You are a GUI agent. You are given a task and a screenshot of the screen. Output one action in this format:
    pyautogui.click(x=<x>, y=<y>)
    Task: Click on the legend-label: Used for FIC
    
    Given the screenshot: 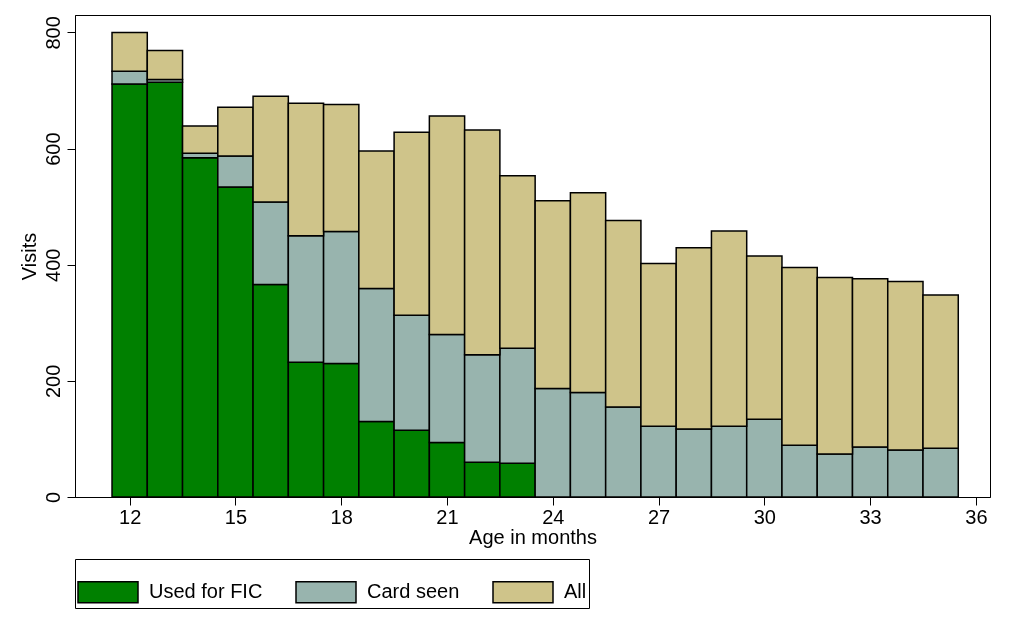 What is the action you would take?
    pyautogui.click(x=206, y=591)
    